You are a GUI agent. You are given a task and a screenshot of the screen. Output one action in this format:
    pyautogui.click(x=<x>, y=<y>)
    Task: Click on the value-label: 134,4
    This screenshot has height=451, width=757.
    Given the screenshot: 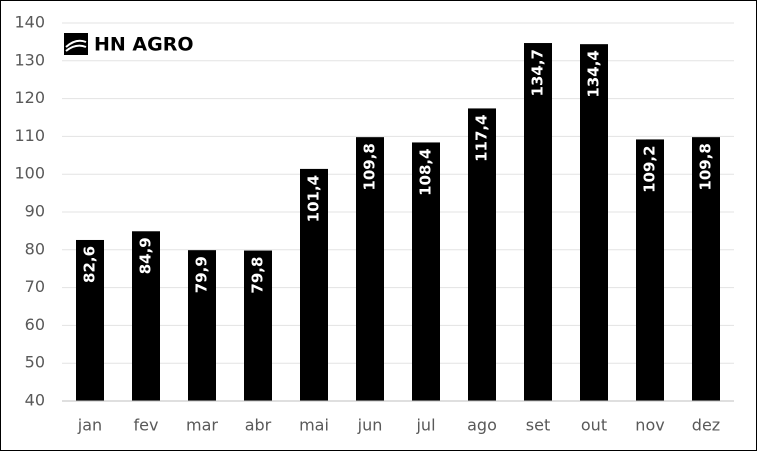 What is the action you would take?
    pyautogui.click(x=594, y=73)
    